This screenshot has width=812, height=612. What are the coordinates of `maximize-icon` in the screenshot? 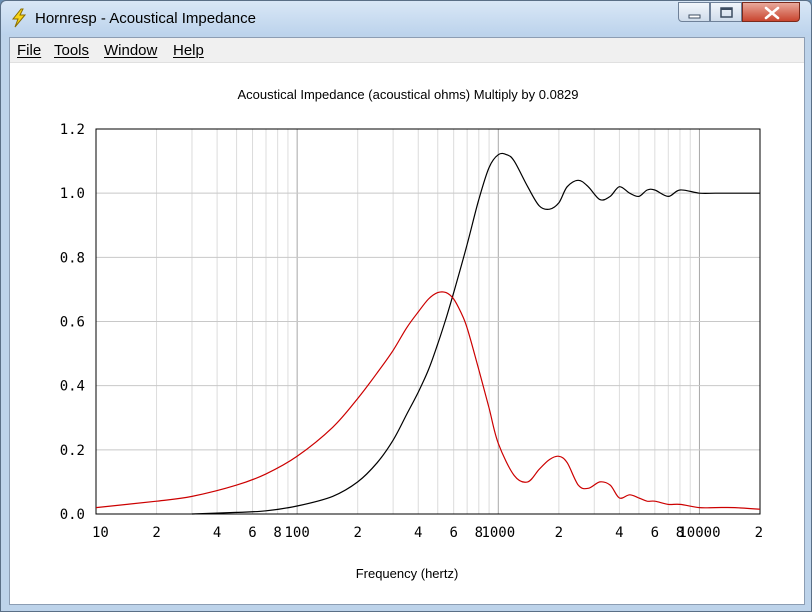 It's located at (726, 12).